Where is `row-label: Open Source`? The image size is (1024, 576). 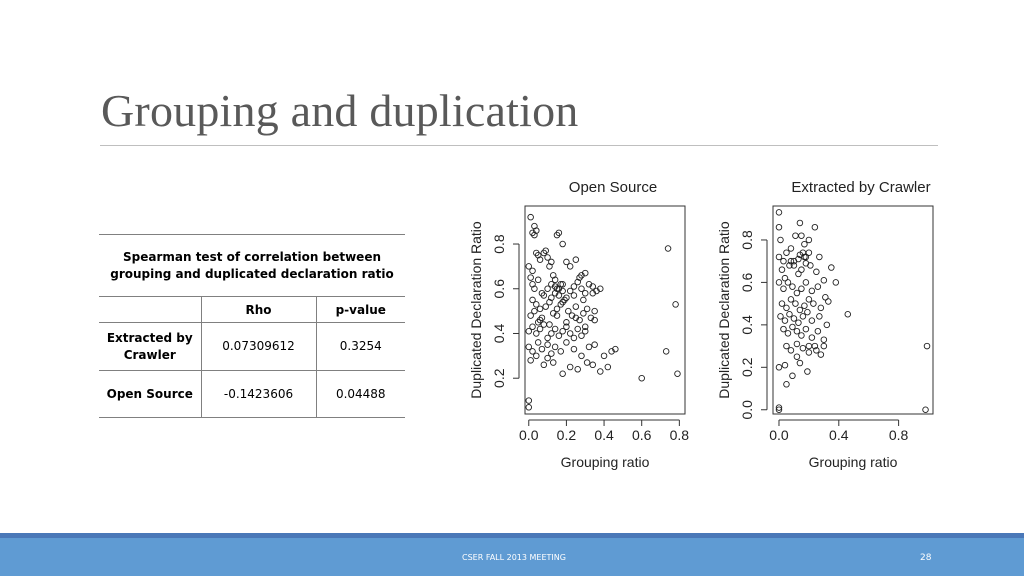 row-label: Open Source is located at coordinates (150, 394).